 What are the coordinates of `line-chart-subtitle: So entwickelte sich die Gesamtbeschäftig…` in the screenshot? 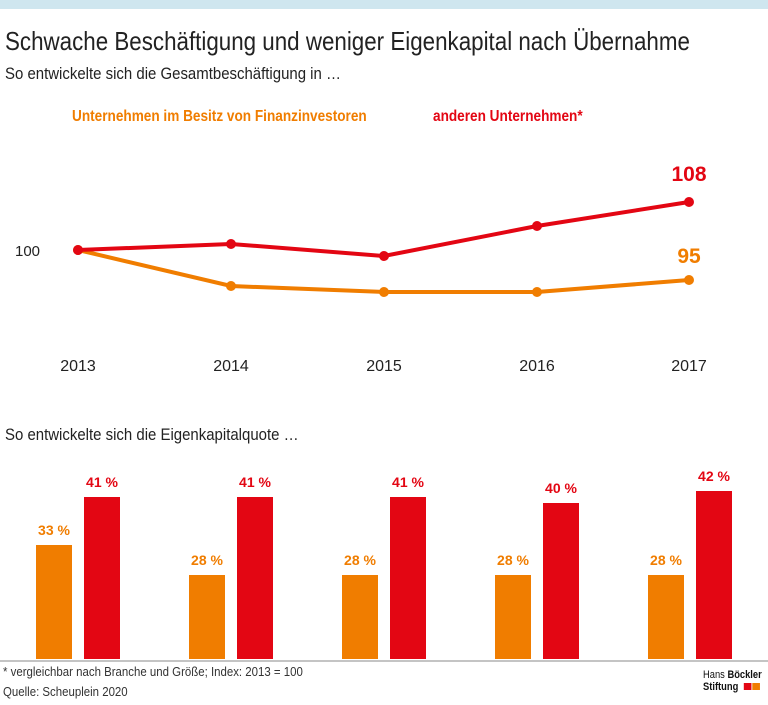 It's located at (173, 73).